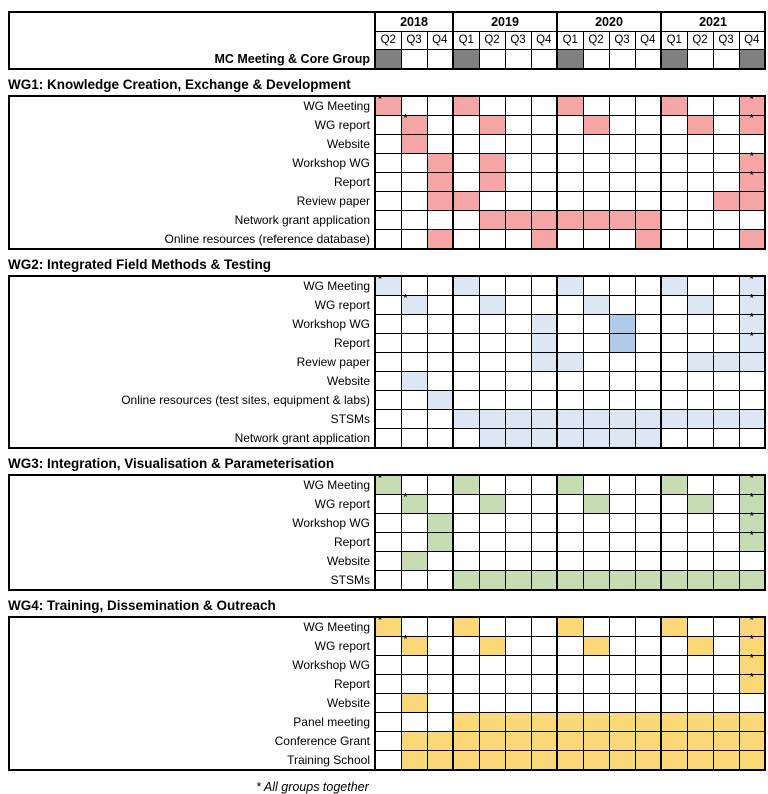 The image size is (768, 794). Describe the element at coordinates (387, 239) in the screenshot. I see `activity-row: Online resources (reference database)` at that location.